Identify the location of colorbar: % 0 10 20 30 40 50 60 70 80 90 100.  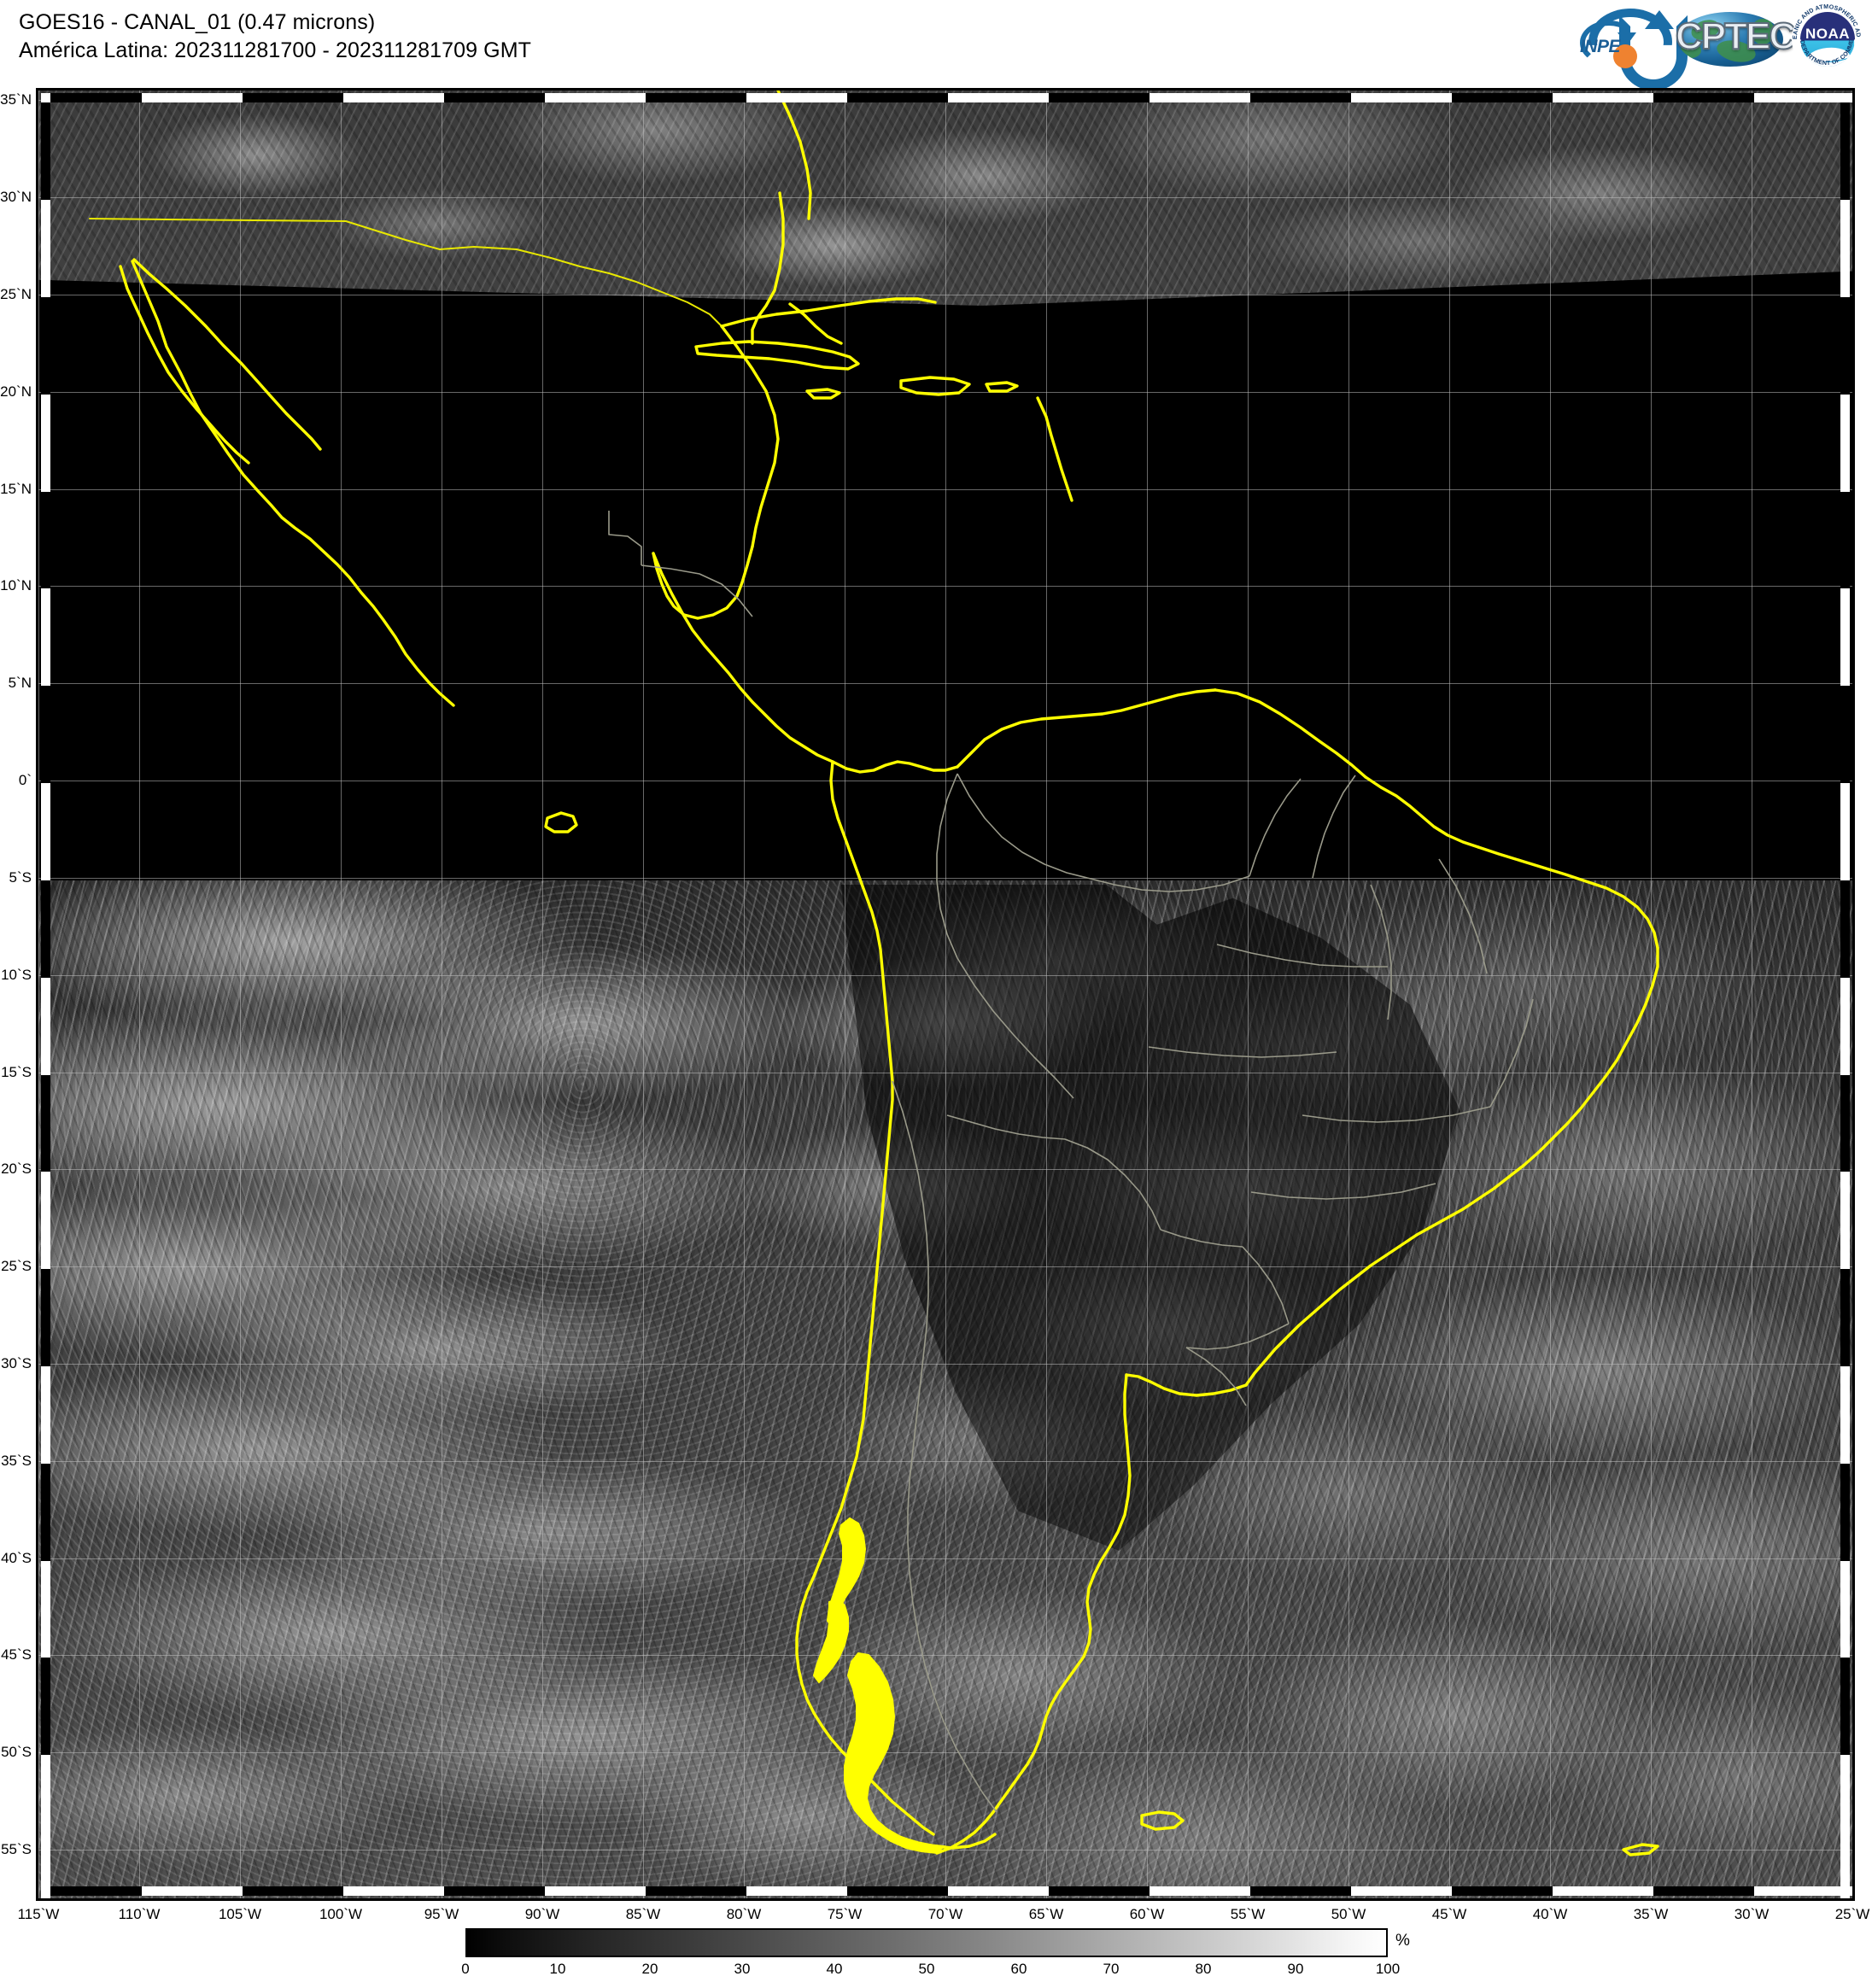
(936, 1958).